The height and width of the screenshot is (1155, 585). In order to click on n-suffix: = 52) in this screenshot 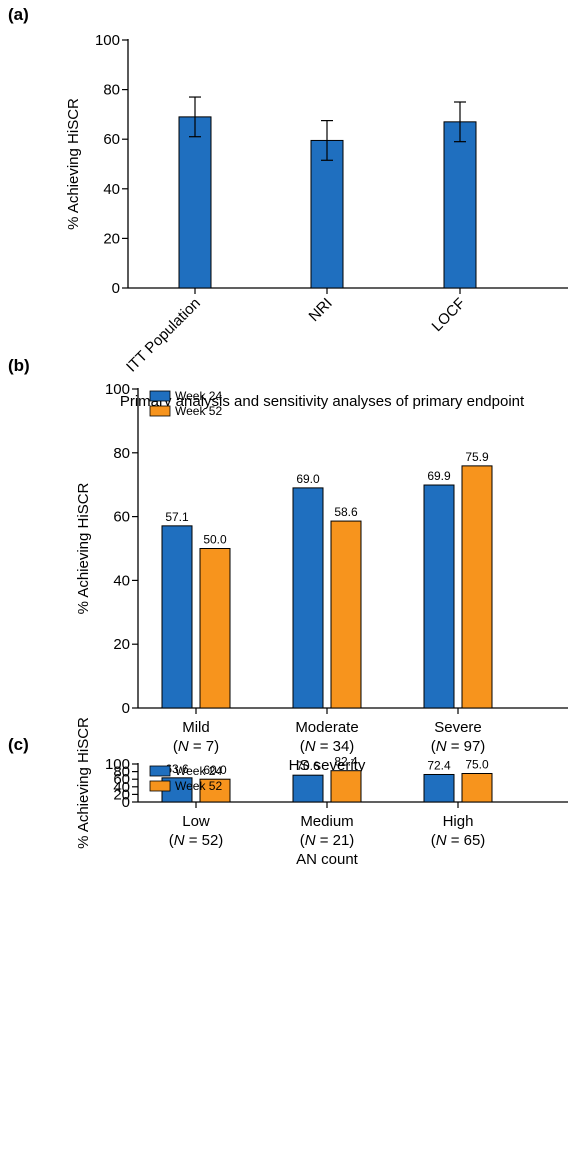, I will do `click(204, 840)`.